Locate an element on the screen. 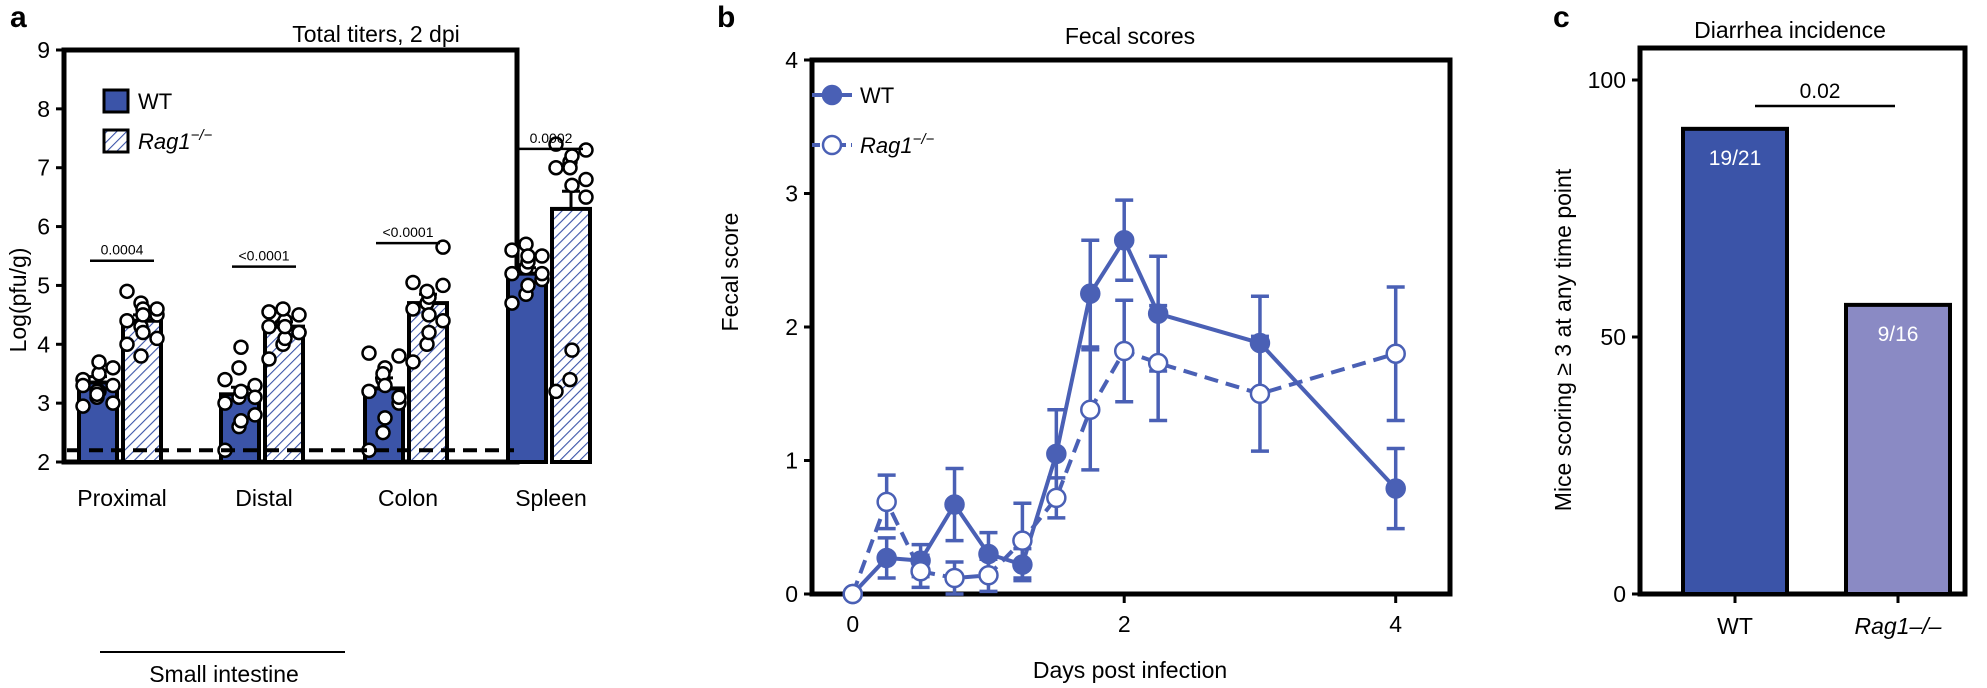  chart-c-ytick-label: 100 is located at coordinates (1607, 80).